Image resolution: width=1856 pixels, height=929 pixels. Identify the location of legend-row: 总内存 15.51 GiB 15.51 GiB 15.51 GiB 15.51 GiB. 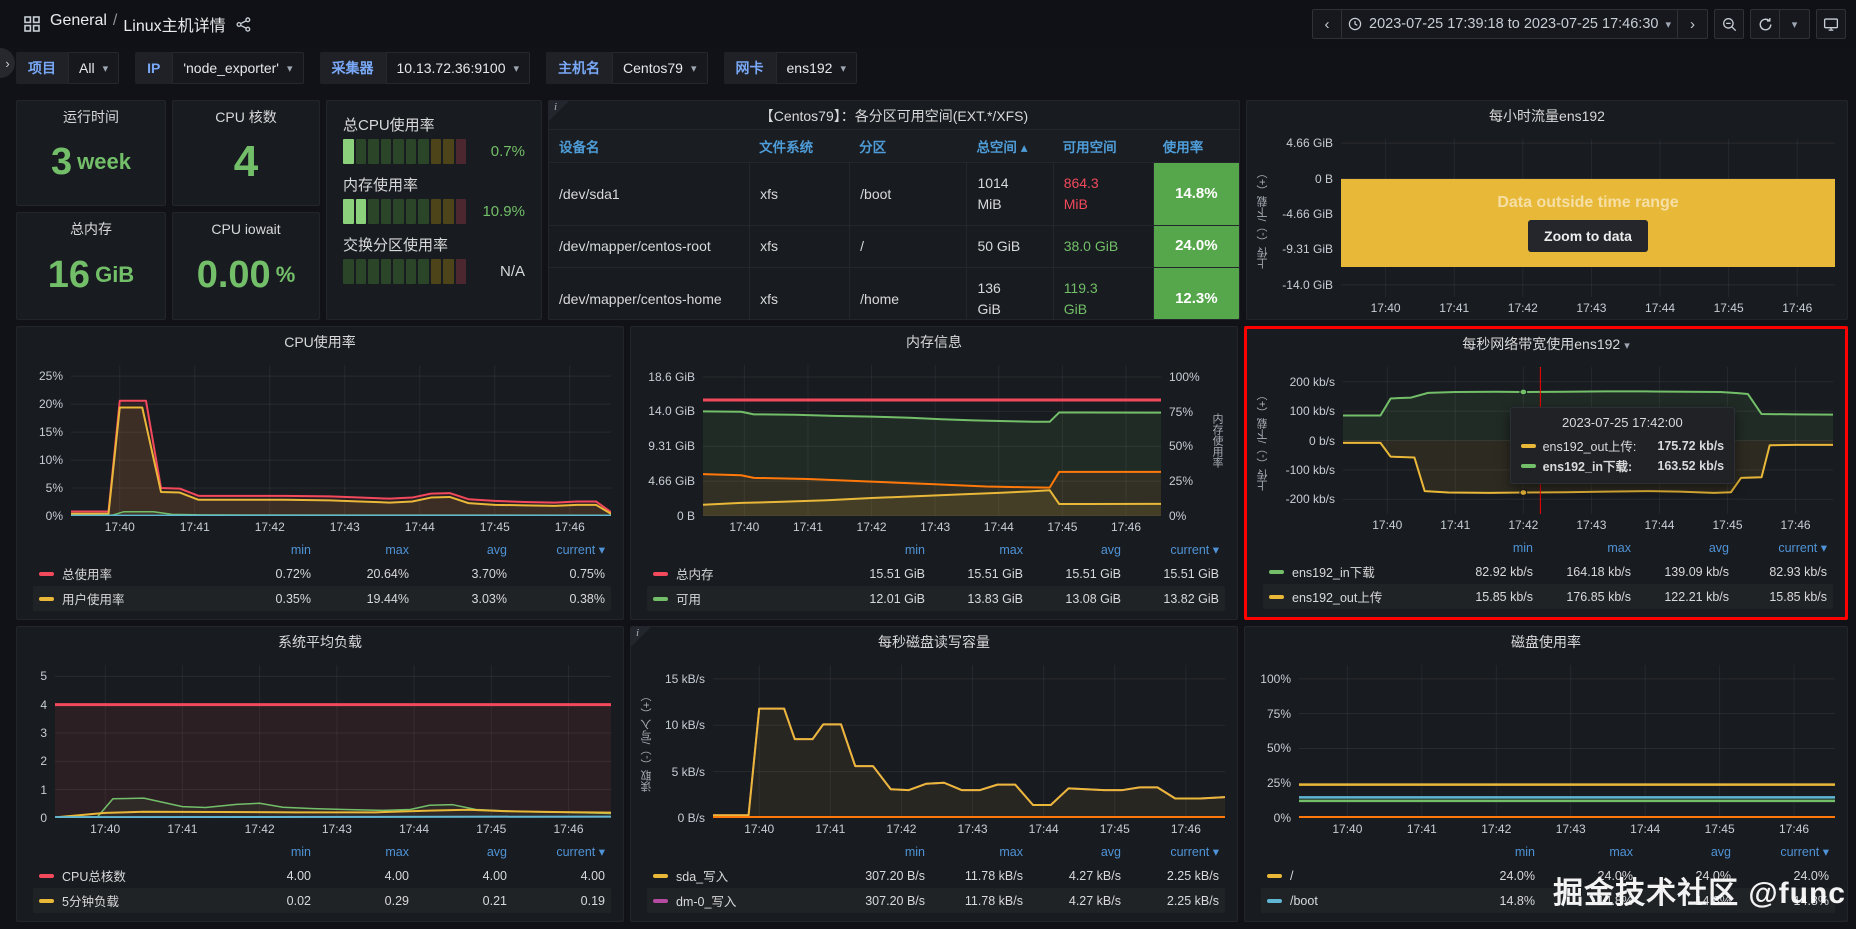
(936, 573).